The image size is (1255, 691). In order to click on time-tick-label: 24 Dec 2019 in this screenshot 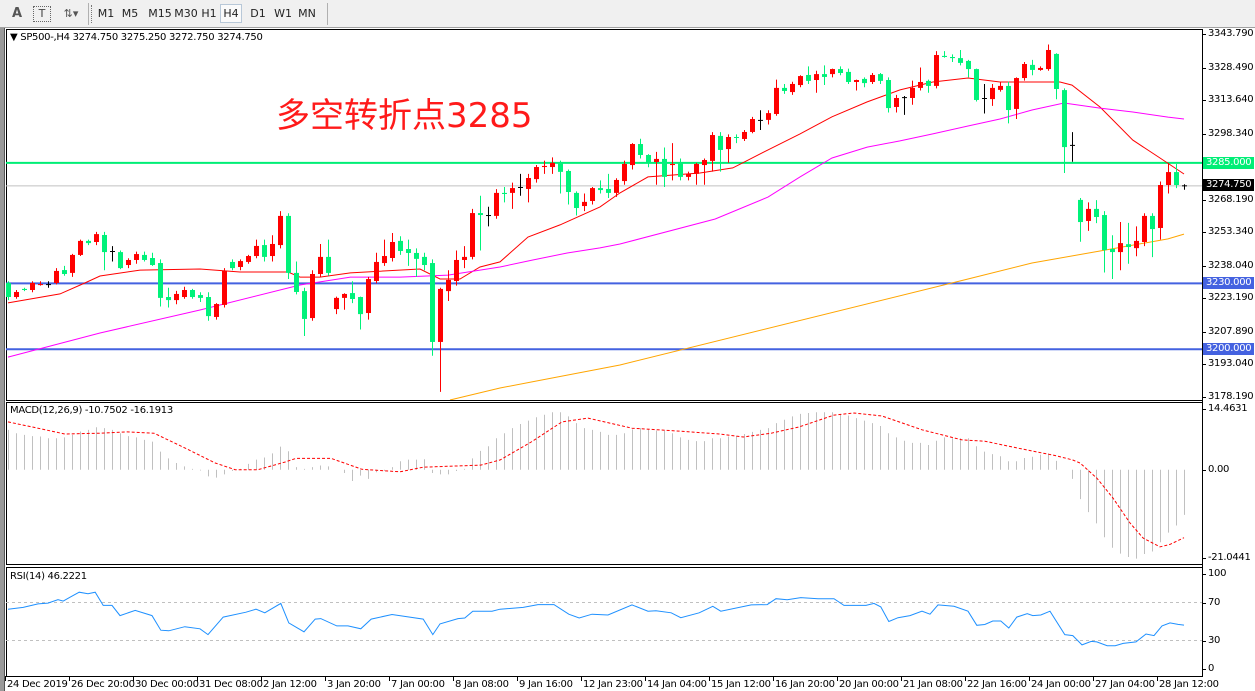, I will do `click(37, 684)`.